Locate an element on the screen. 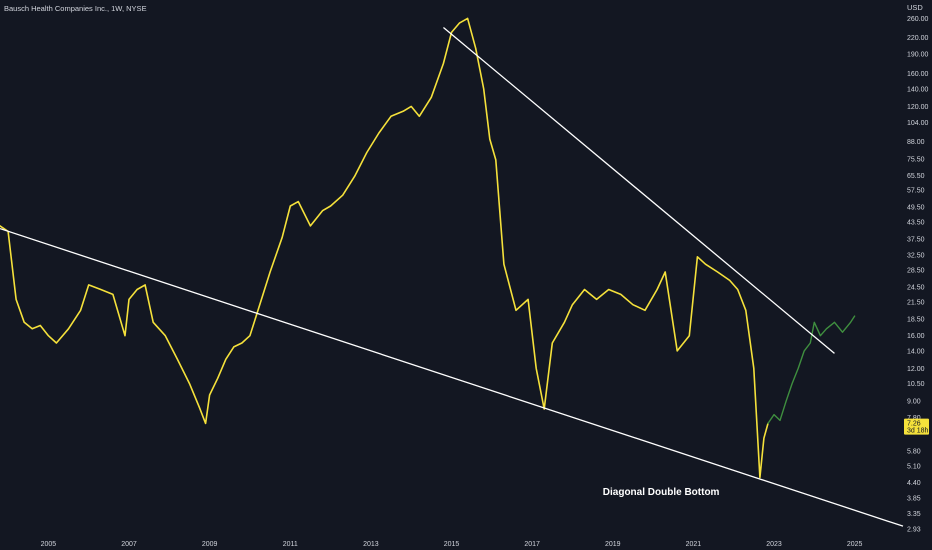 Image resolution: width=932 pixels, height=550 pixels. y-tick-label: 12.00 is located at coordinates (916, 369).